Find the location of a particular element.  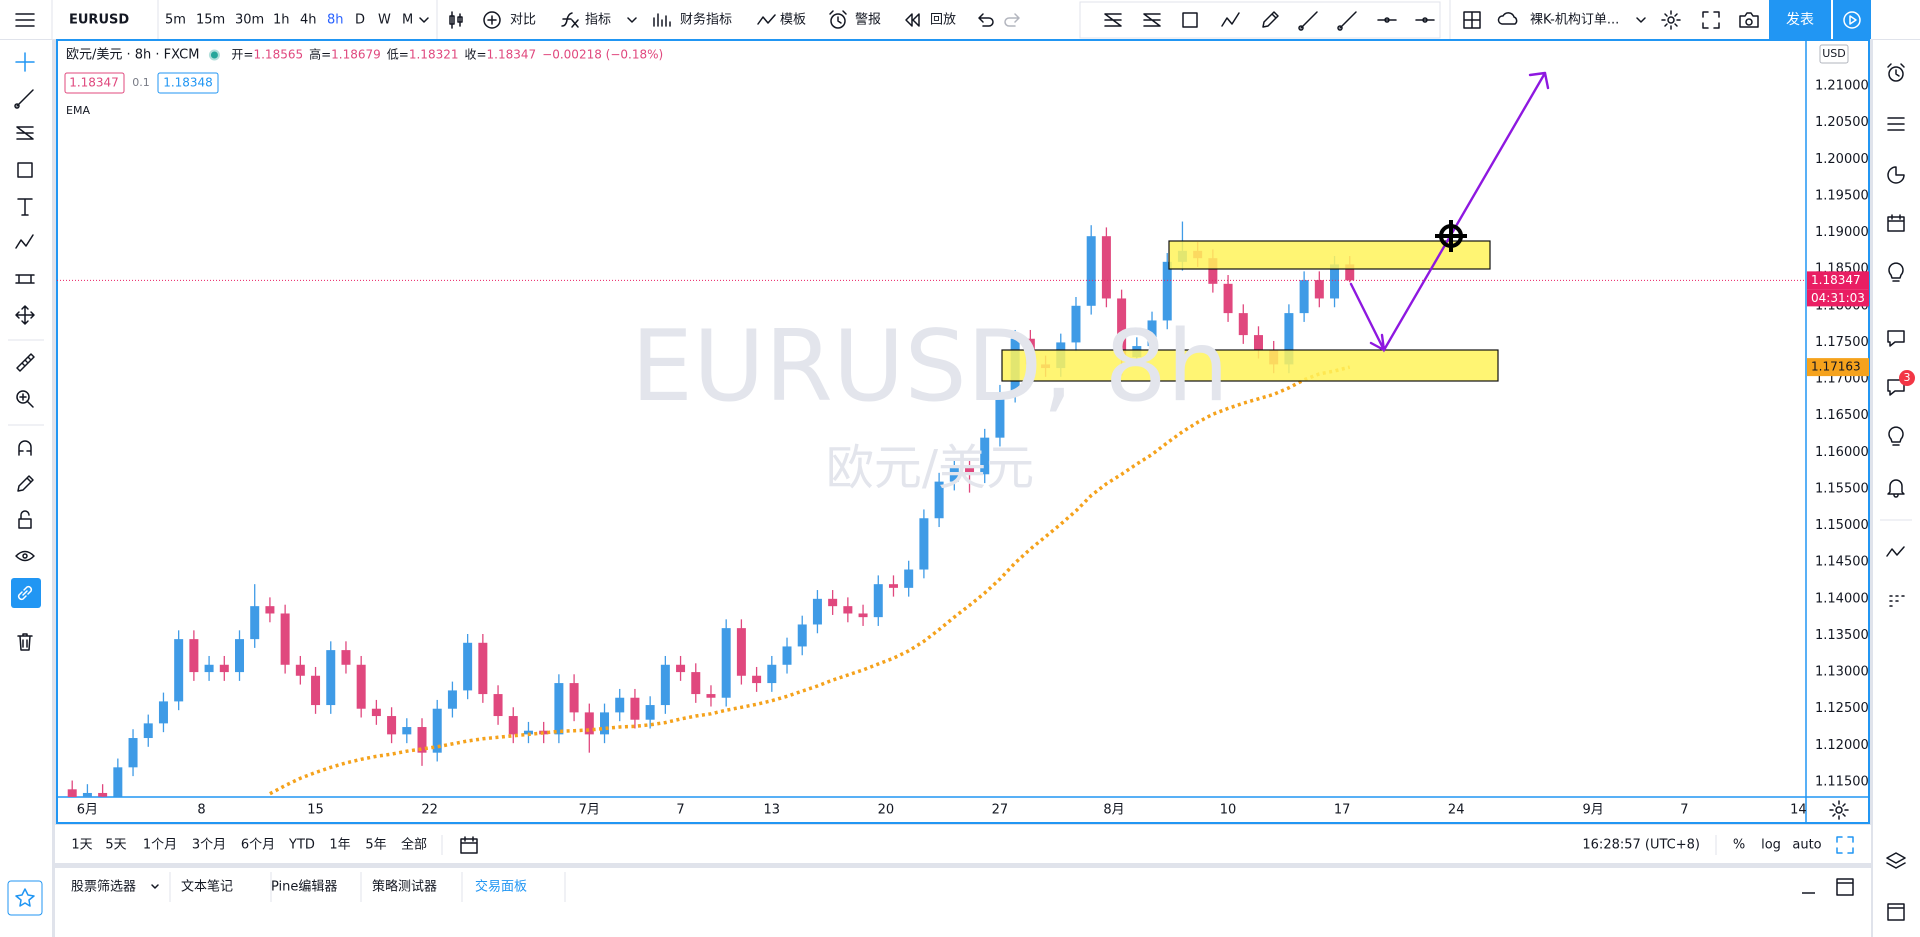

scale-option: % is located at coordinates (1739, 845).